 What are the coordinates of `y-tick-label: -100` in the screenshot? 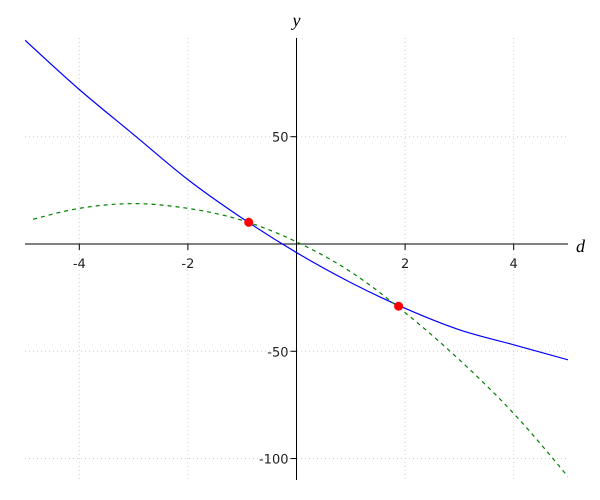 It's located at (273, 460).